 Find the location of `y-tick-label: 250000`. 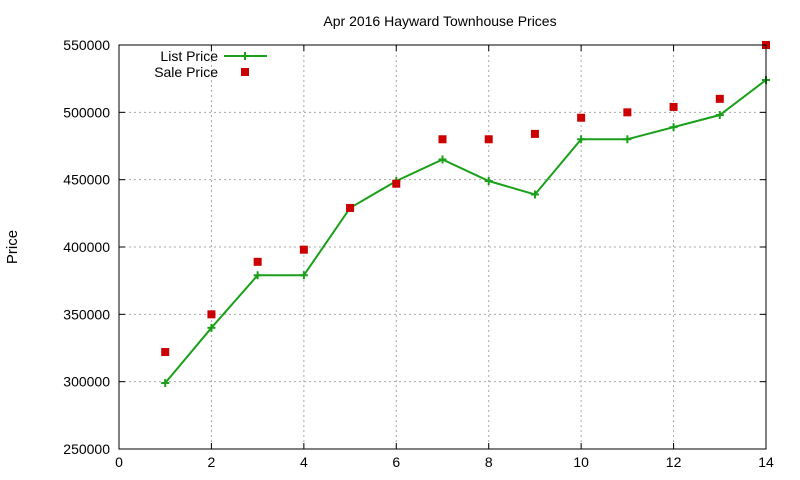

y-tick-label: 250000 is located at coordinates (86, 449).